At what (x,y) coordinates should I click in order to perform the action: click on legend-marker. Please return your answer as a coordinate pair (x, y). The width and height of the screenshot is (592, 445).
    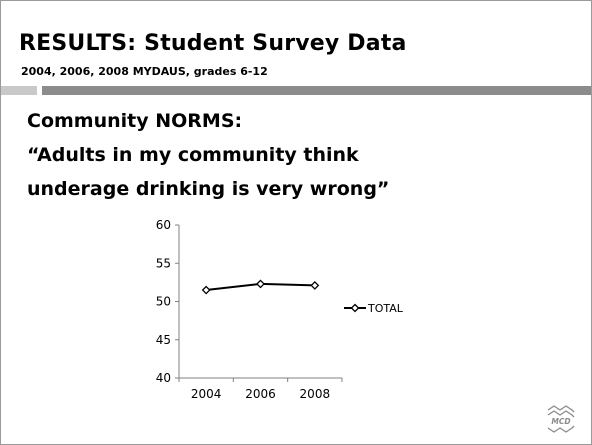
    Looking at the image, I should click on (355, 308).